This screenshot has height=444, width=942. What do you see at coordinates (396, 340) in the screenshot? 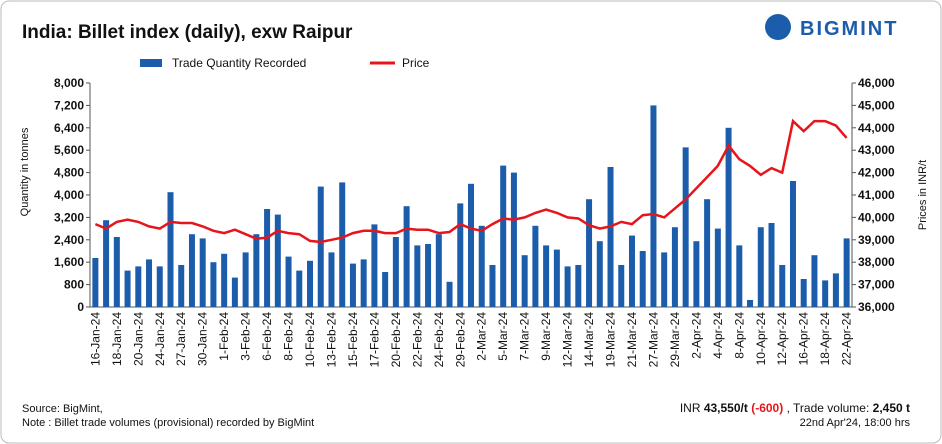
I see `x-tick-label: 20-Feb-24` at bounding box center [396, 340].